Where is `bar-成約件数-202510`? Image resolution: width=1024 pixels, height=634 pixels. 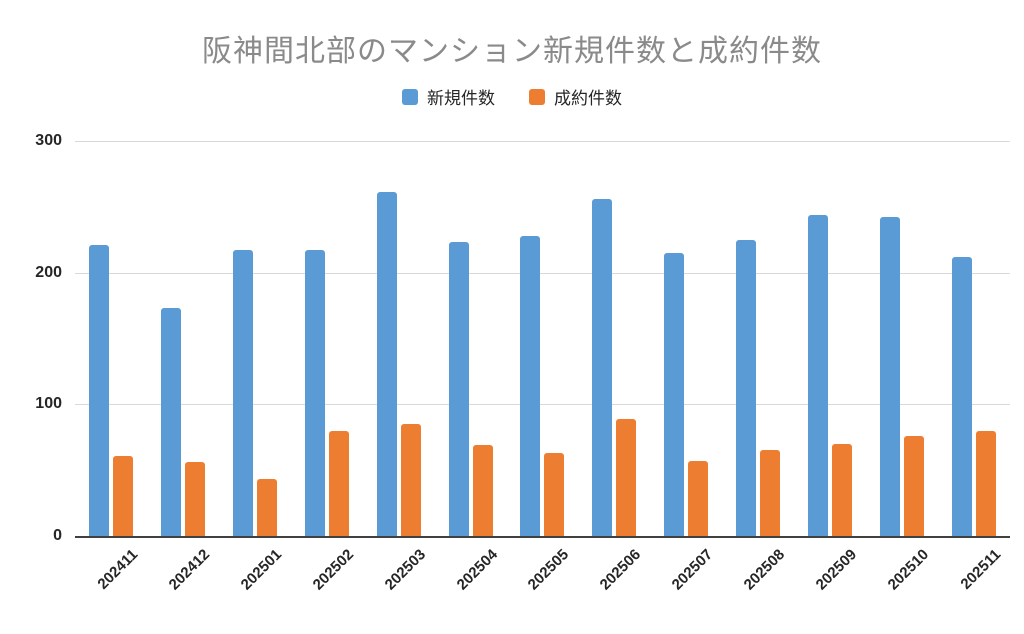 bar-成約件数-202510 is located at coordinates (914, 485).